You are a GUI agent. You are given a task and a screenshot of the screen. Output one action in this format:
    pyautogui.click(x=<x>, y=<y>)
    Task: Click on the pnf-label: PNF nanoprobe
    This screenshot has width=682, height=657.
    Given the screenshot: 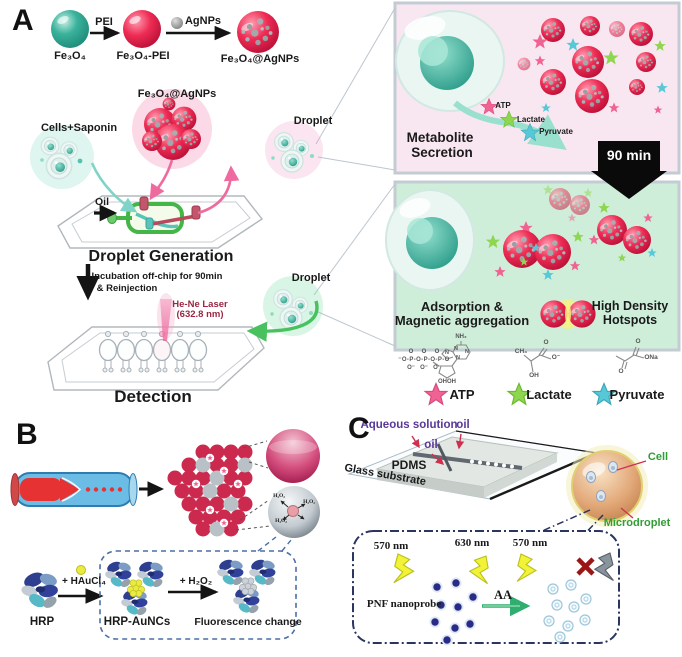 What is the action you would take?
    pyautogui.click(x=404, y=604)
    